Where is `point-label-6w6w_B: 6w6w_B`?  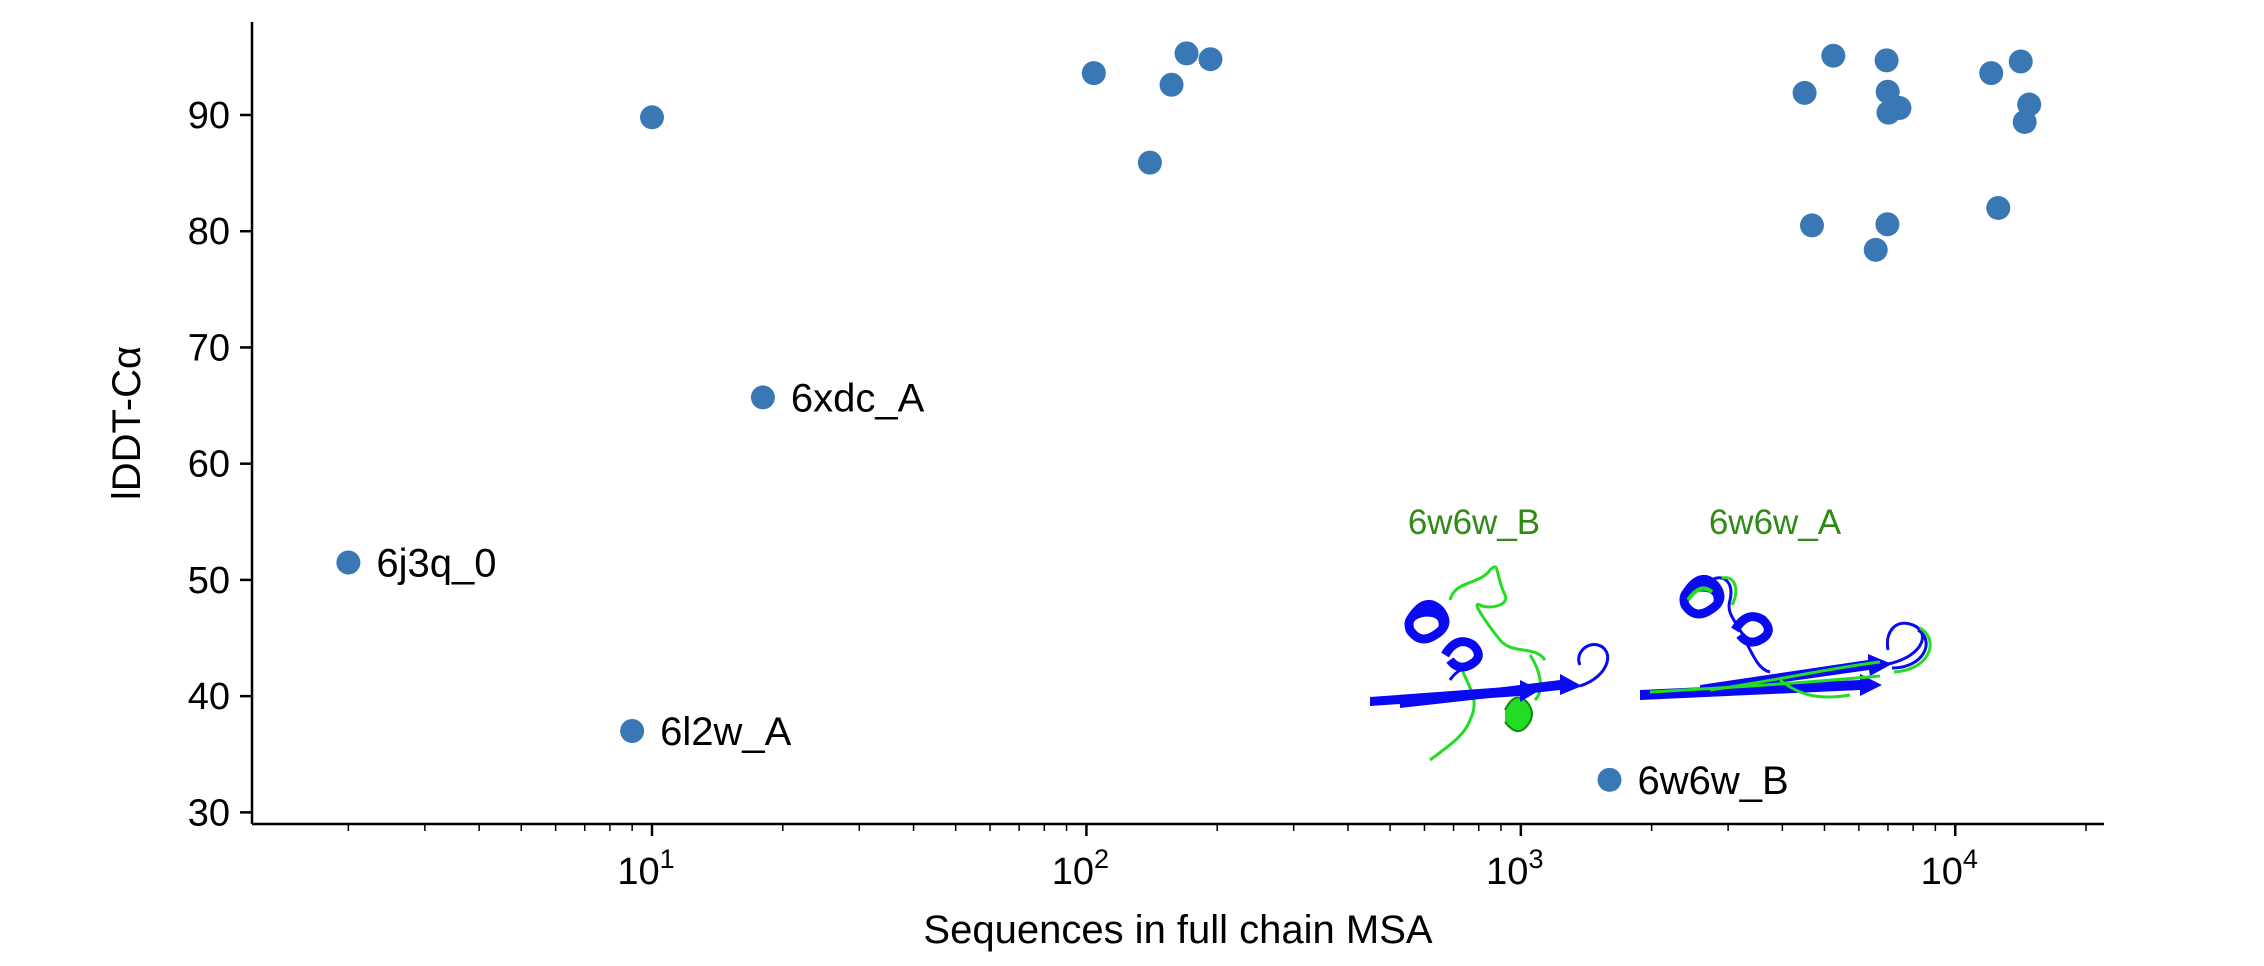
point-label-6w6w_B: 6w6w_B is located at coordinates (1713, 781).